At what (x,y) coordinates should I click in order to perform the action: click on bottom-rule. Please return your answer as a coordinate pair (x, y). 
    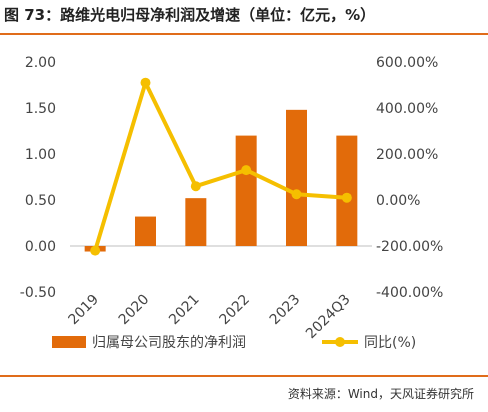
    Looking at the image, I should click on (244, 376).